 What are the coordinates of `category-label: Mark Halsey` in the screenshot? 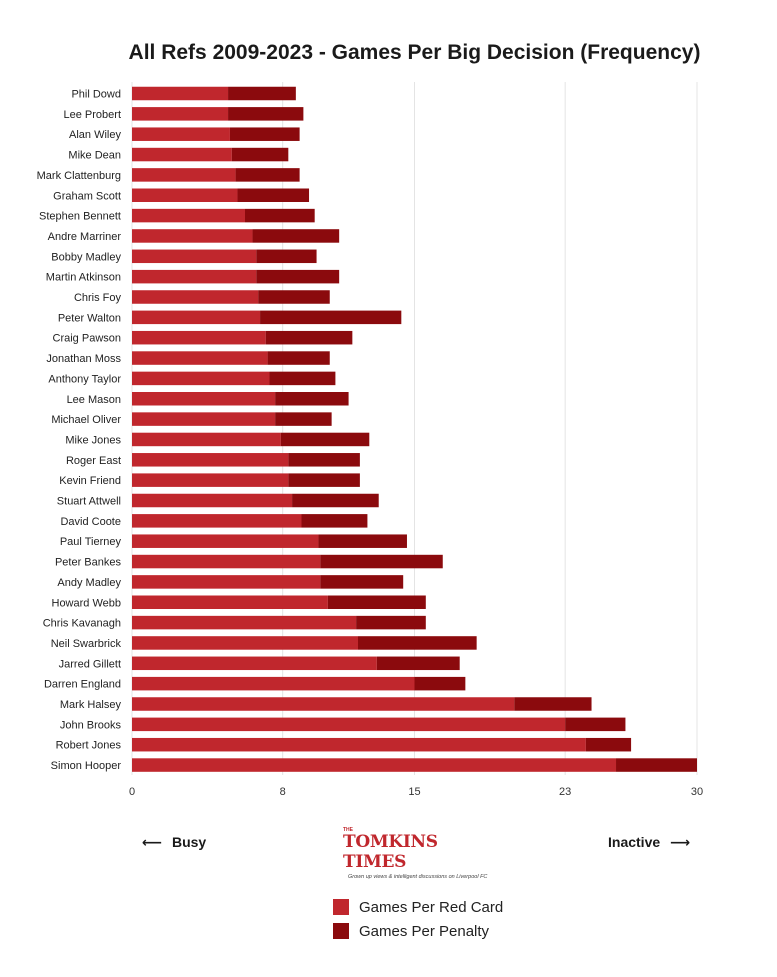 It's located at (91, 705).